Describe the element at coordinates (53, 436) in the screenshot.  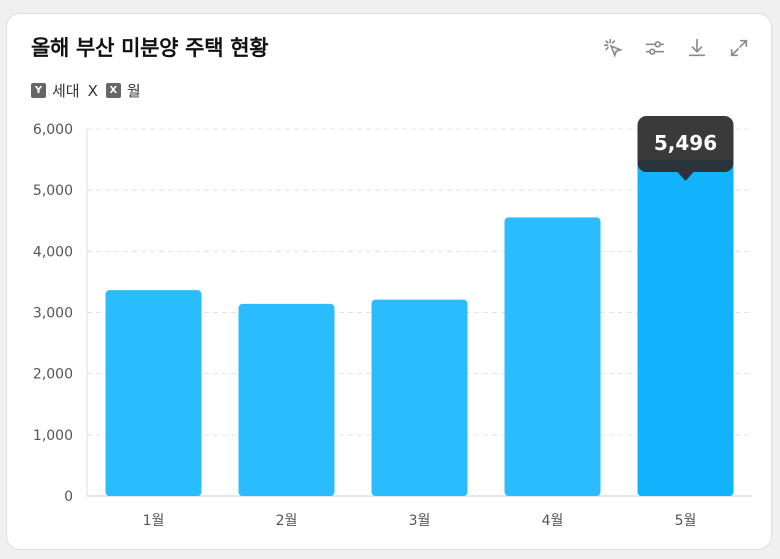
I see `y-tick-label: 1,000` at that location.